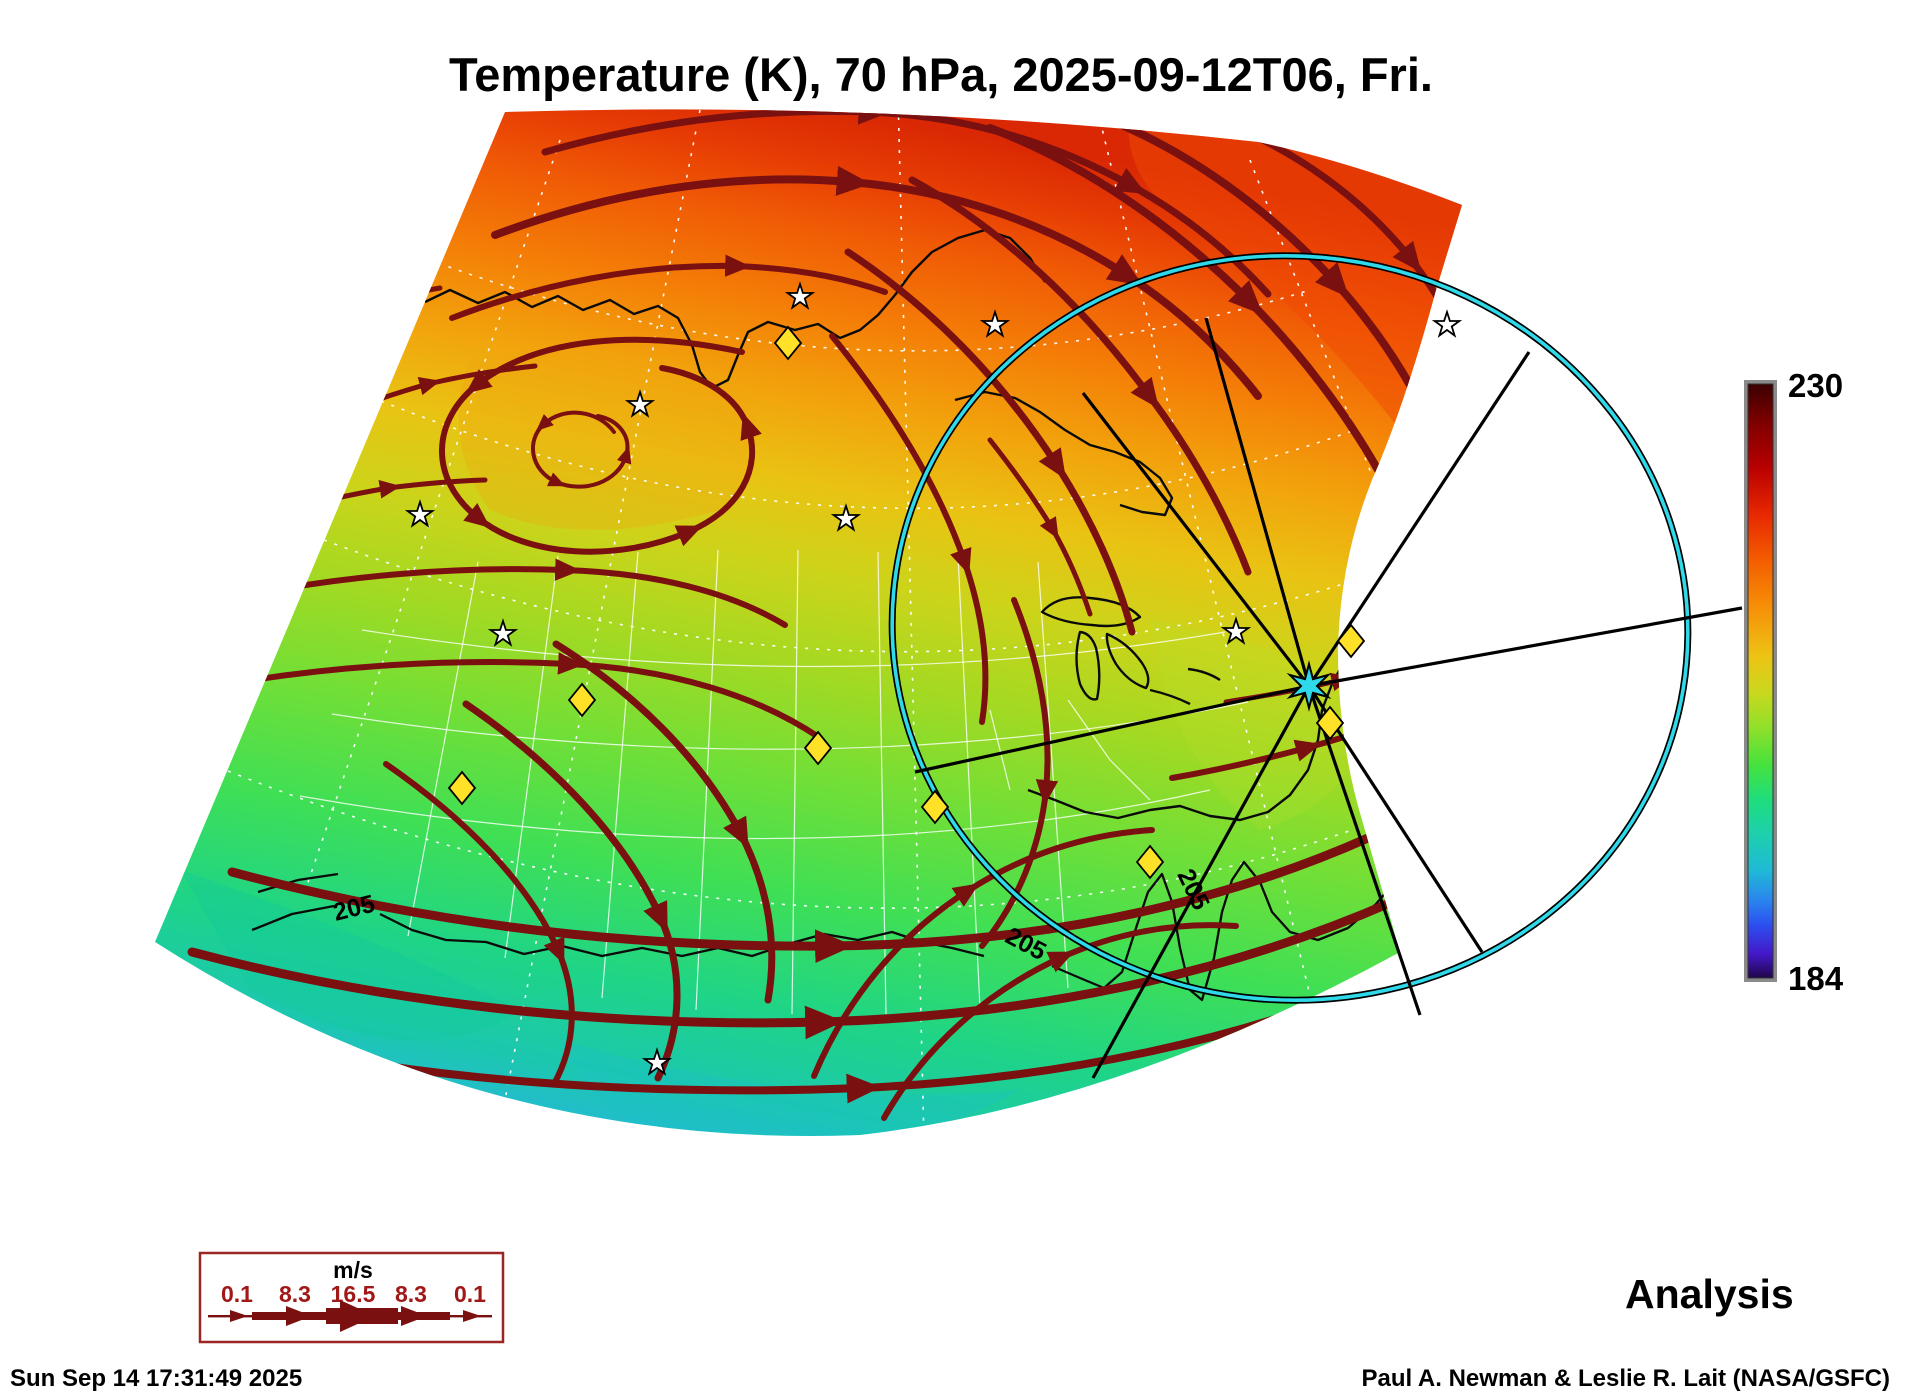  What do you see at coordinates (357, 1316) in the screenshot?
I see `legend-arrowhead-large` at bounding box center [357, 1316].